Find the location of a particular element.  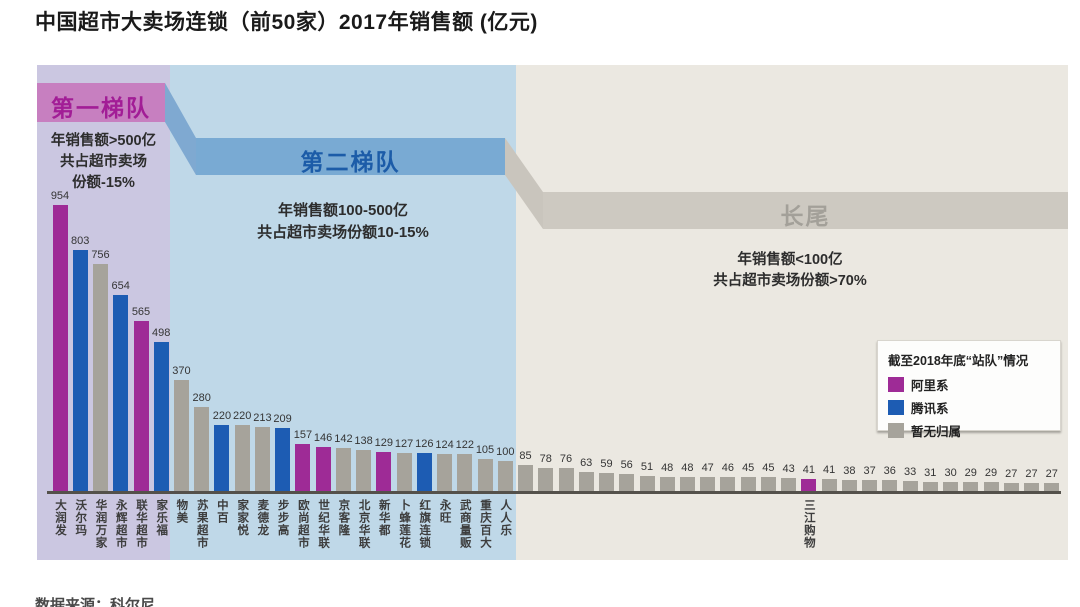

bar-value-label: 124 is located at coordinates (444, 445).